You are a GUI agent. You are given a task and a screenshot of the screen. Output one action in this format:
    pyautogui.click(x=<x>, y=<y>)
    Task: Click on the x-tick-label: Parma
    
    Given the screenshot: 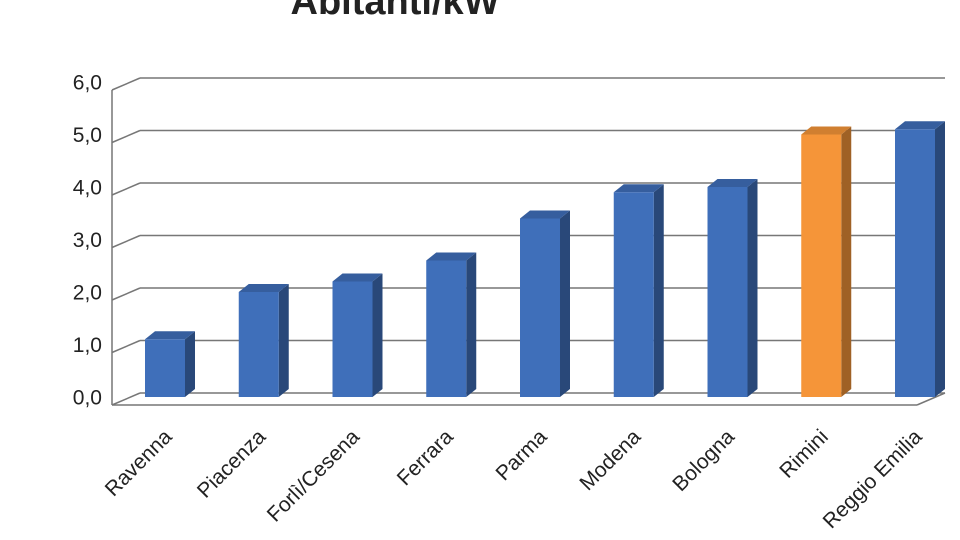 What is the action you would take?
    pyautogui.click(x=522, y=455)
    